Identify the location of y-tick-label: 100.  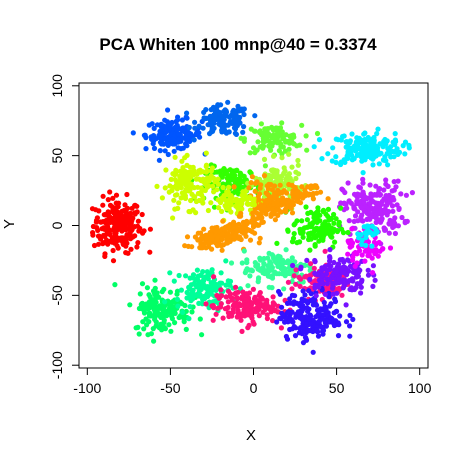
(57, 86).